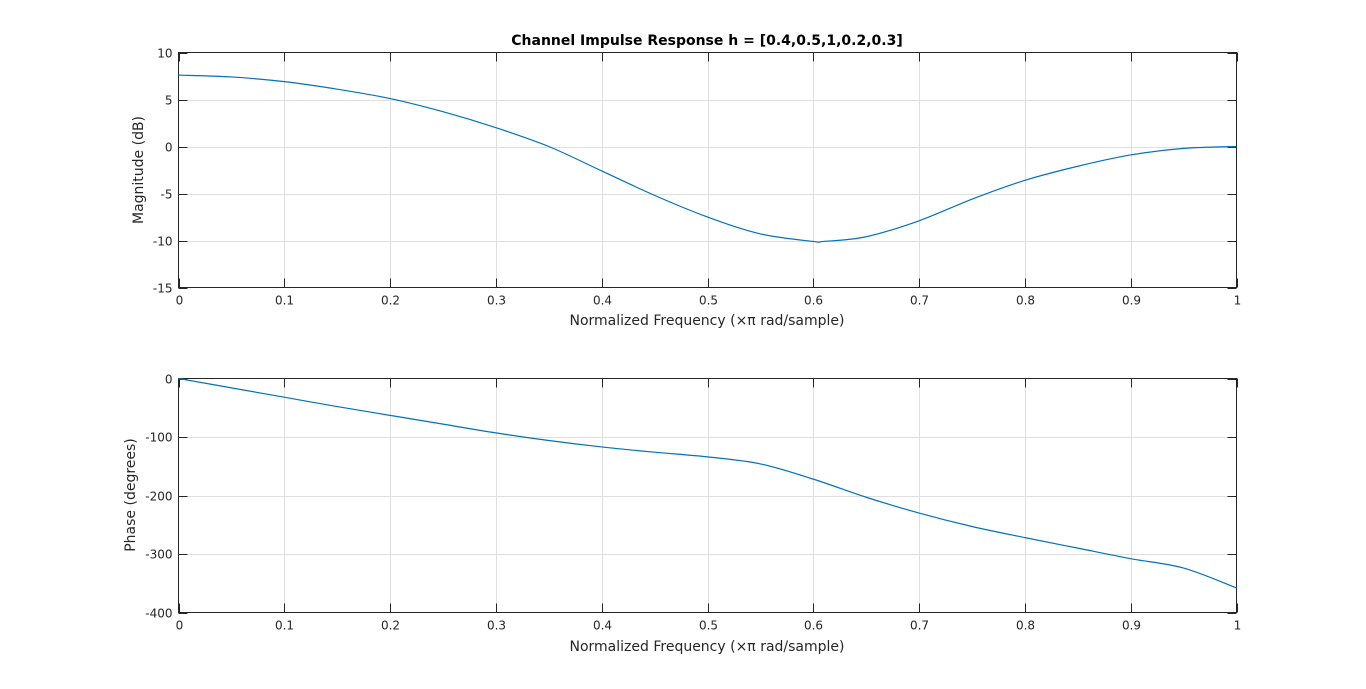 Image resolution: width=1366 pixels, height=689 pixels. What do you see at coordinates (919, 301) in the screenshot?
I see `magnitude-x-tick-label: 0.7` at bounding box center [919, 301].